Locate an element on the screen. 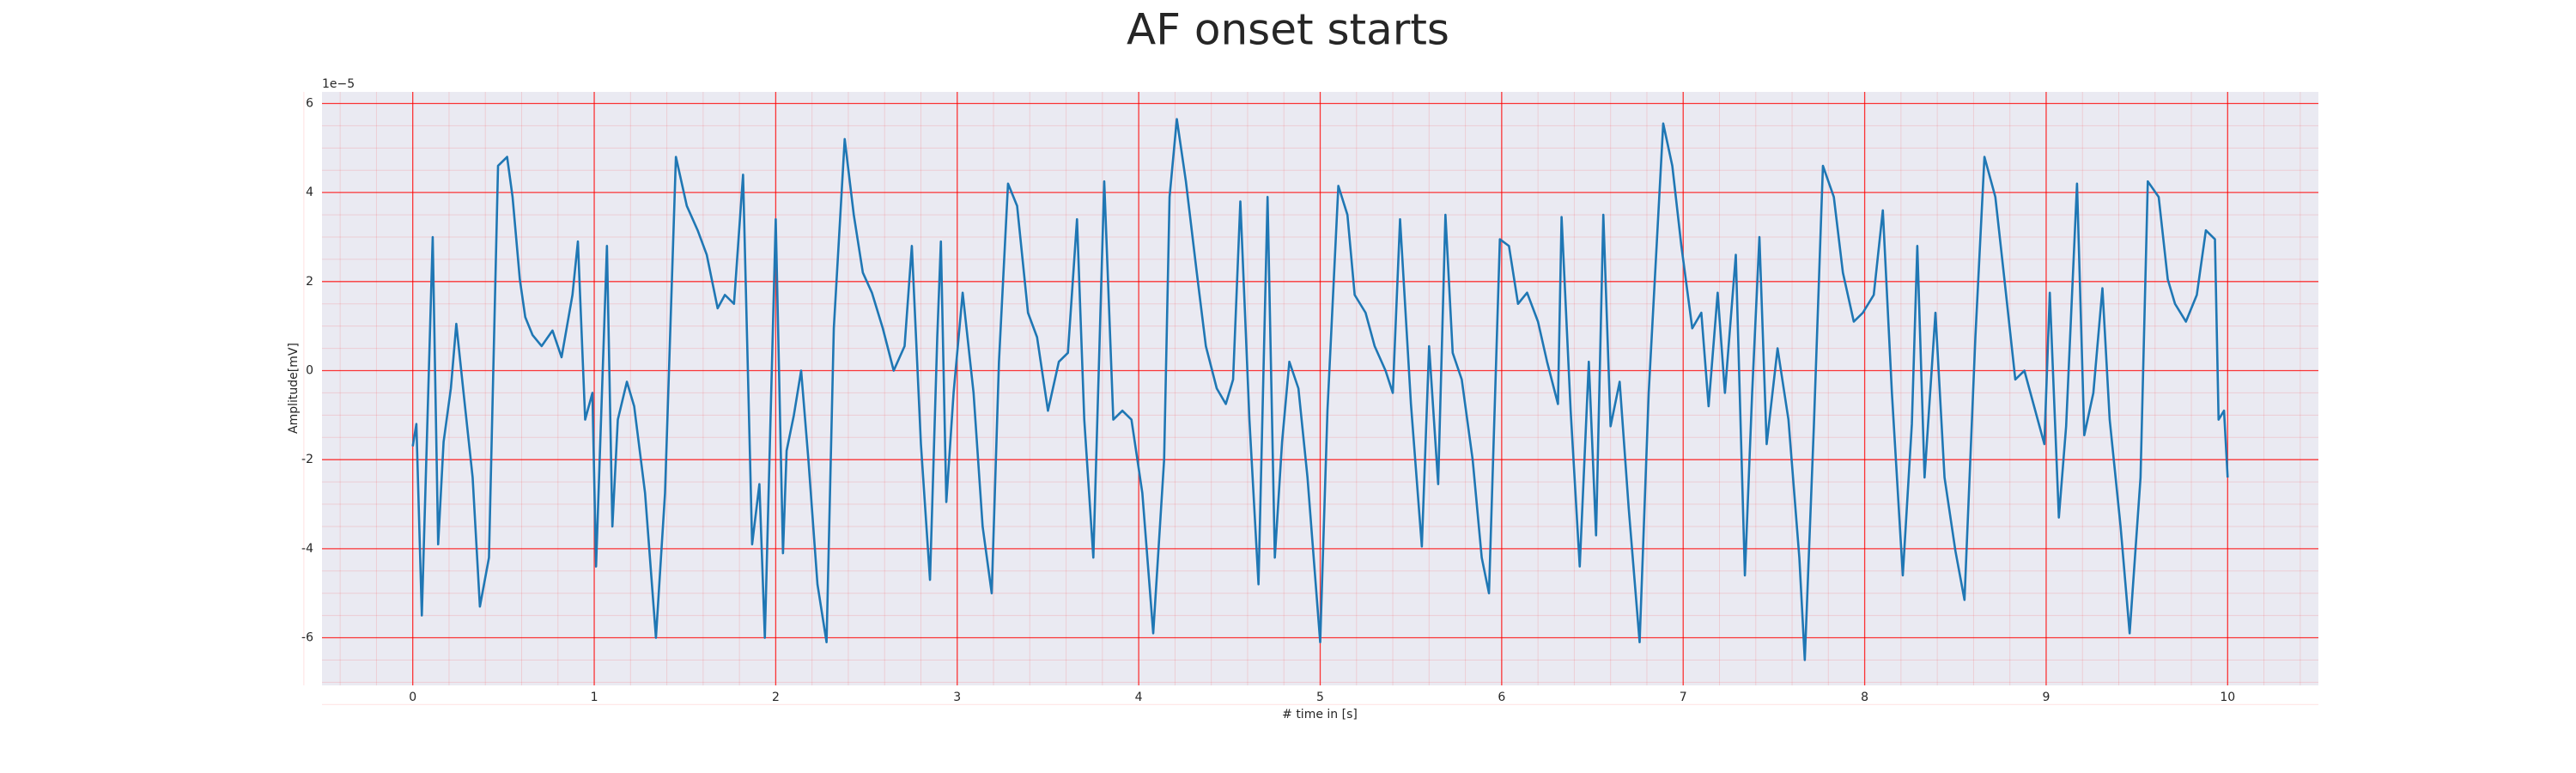 This screenshot has width=2576, height=773. x-tick-label: 1 is located at coordinates (594, 697).